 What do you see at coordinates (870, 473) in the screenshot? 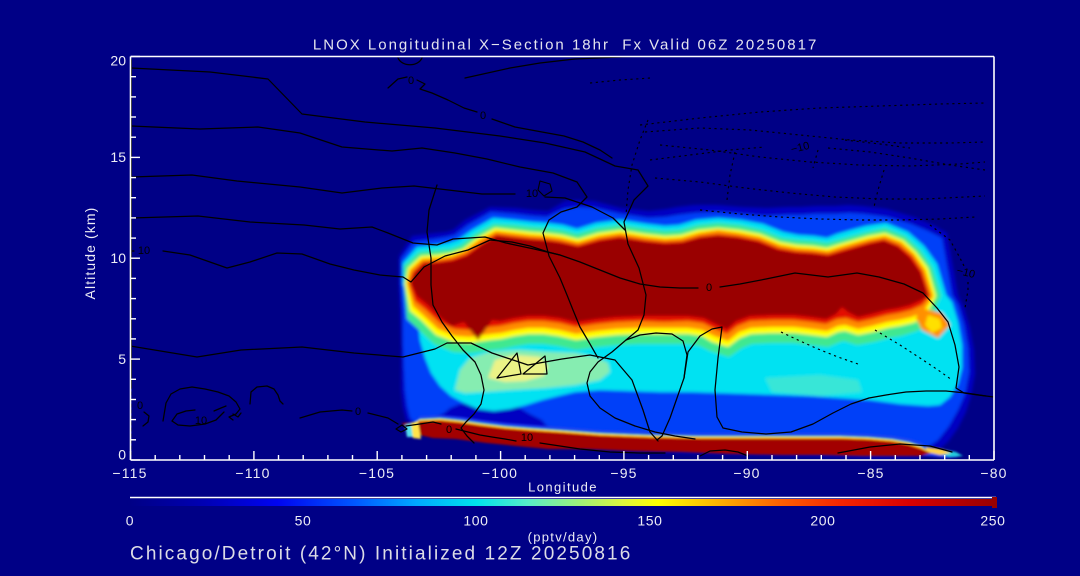
I see `svg-text: −85` at bounding box center [870, 473].